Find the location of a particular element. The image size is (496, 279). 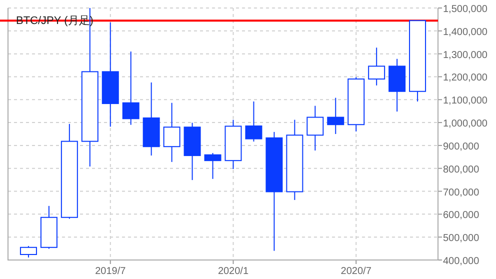

y-tick-label: 1,200,000 is located at coordinates (465, 78).